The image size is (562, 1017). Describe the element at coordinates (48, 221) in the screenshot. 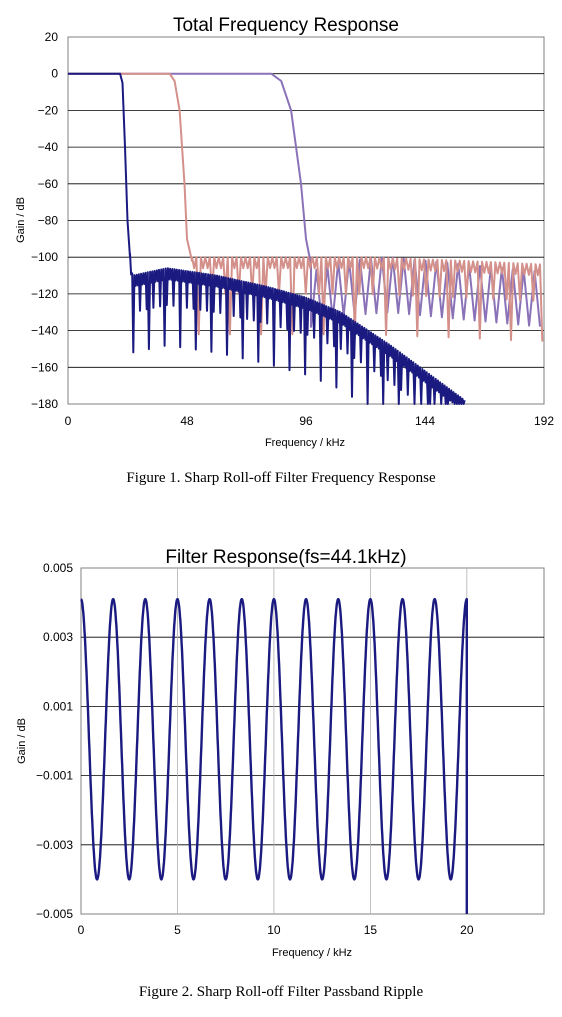

I see `y-tick-label: −80` at that location.